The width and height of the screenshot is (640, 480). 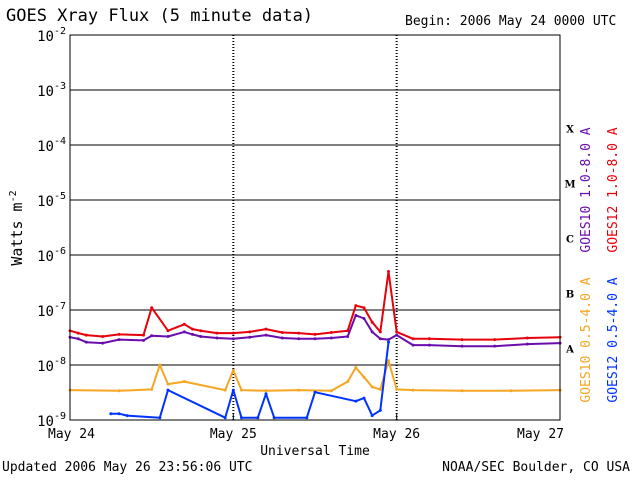 What do you see at coordinates (17, 233) in the screenshot?
I see `y-axis-label-base: Watts m` at bounding box center [17, 233].